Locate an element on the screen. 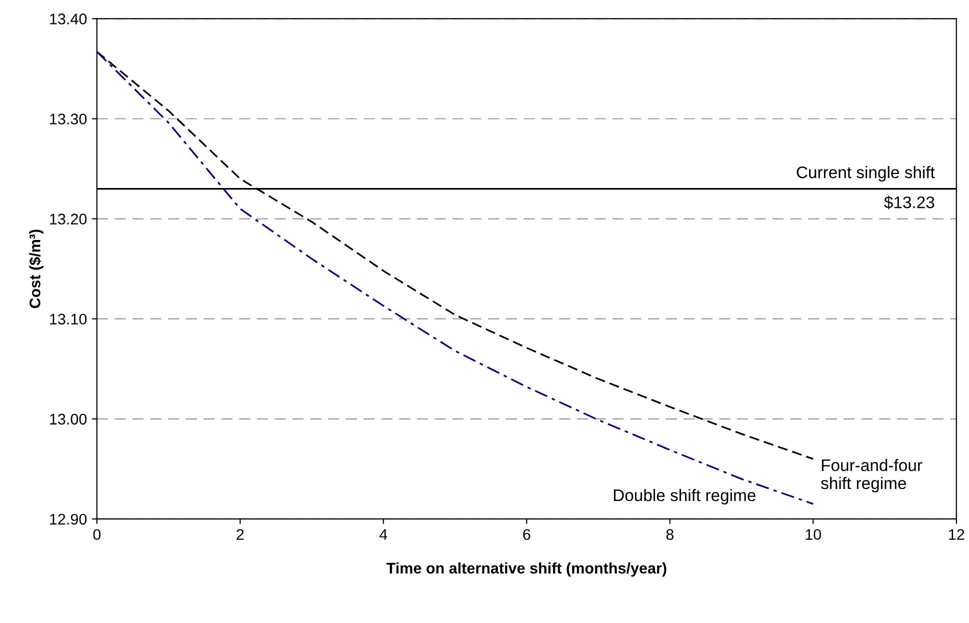 The width and height of the screenshot is (969, 623). x-tick-label: 4 is located at coordinates (384, 534).